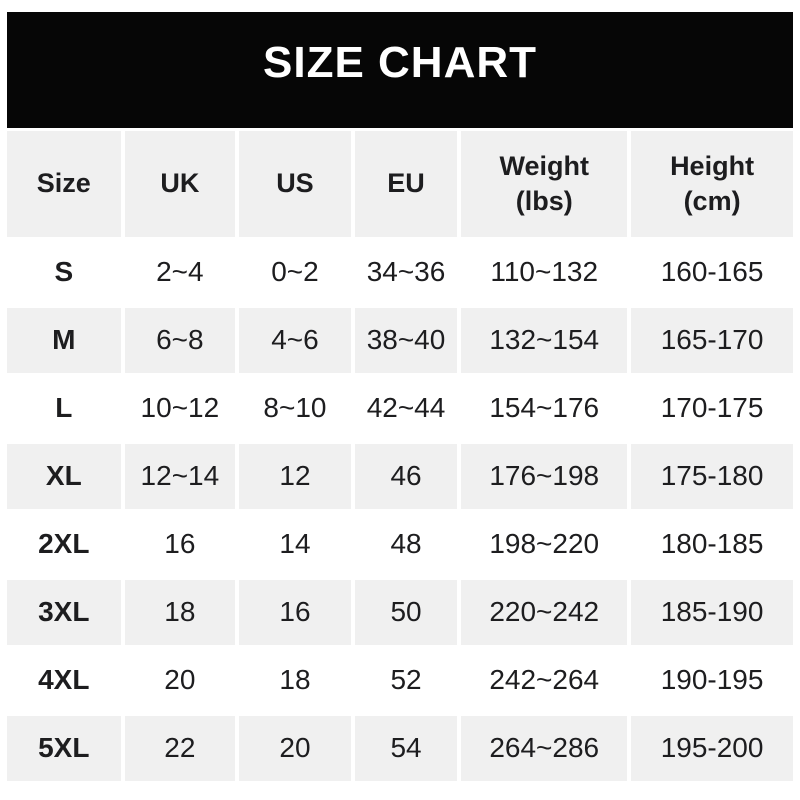 The image size is (800, 800). I want to click on column-header-eu: EU, so click(406, 184).